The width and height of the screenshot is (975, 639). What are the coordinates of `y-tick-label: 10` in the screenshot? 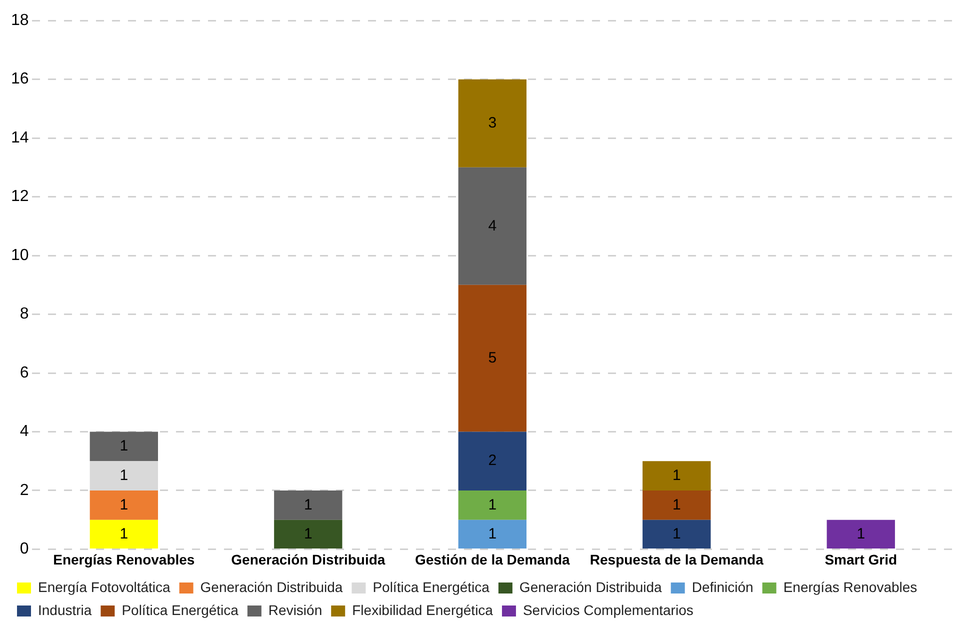 It's located at (20, 255).